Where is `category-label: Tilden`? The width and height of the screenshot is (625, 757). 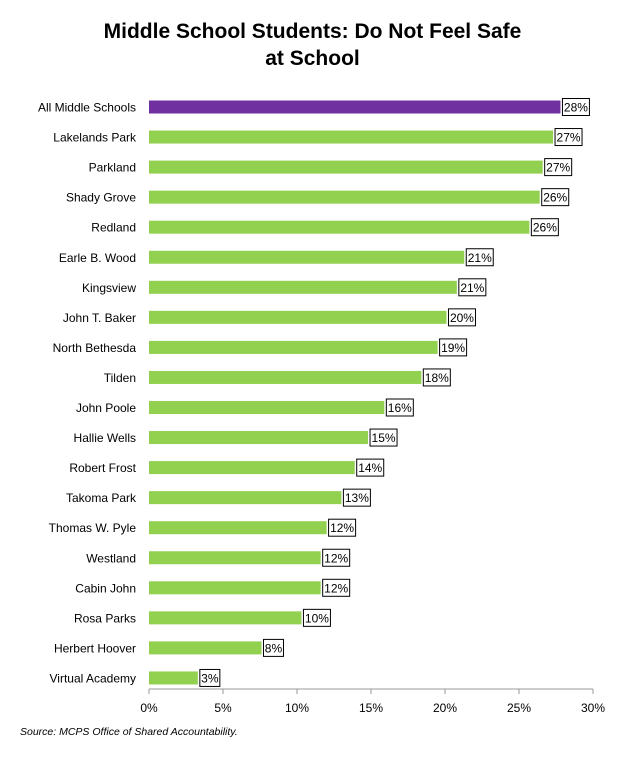
category-label: Tilden is located at coordinates (120, 378).